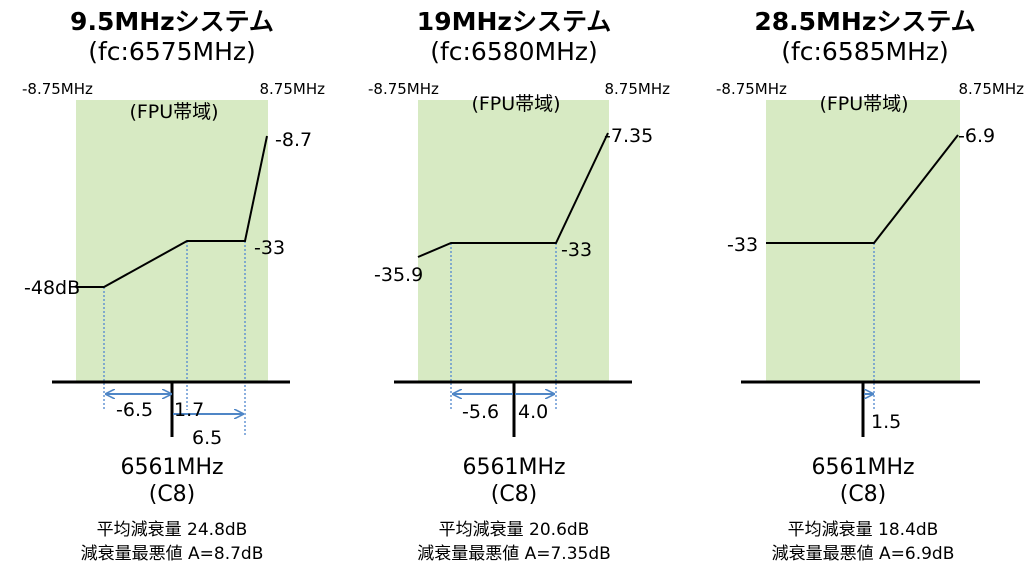  What do you see at coordinates (189, 410) in the screenshot?
I see `offset-label: 1.7` at bounding box center [189, 410].